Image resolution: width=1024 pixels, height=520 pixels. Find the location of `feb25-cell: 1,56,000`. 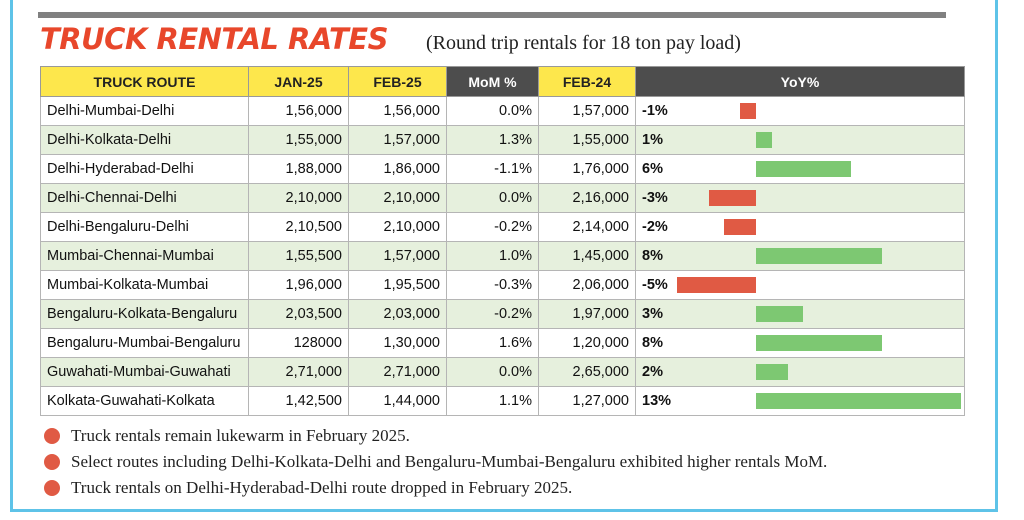

feb25-cell: 1,56,000 is located at coordinates (397, 111).